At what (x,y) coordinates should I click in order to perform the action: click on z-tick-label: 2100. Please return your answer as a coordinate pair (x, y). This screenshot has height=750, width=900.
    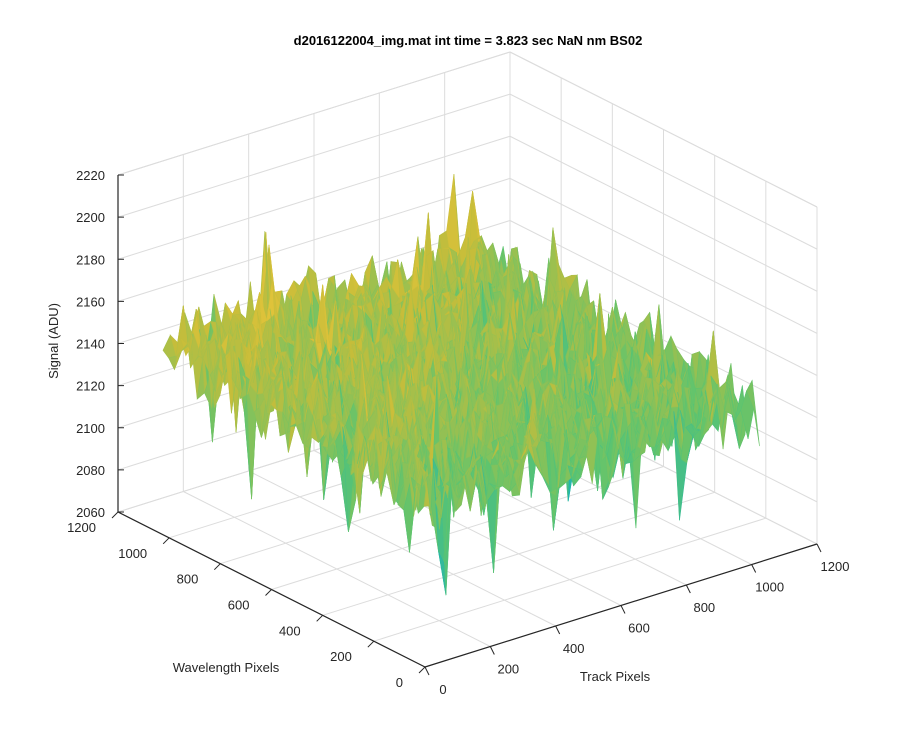
    Looking at the image, I should click on (90, 428).